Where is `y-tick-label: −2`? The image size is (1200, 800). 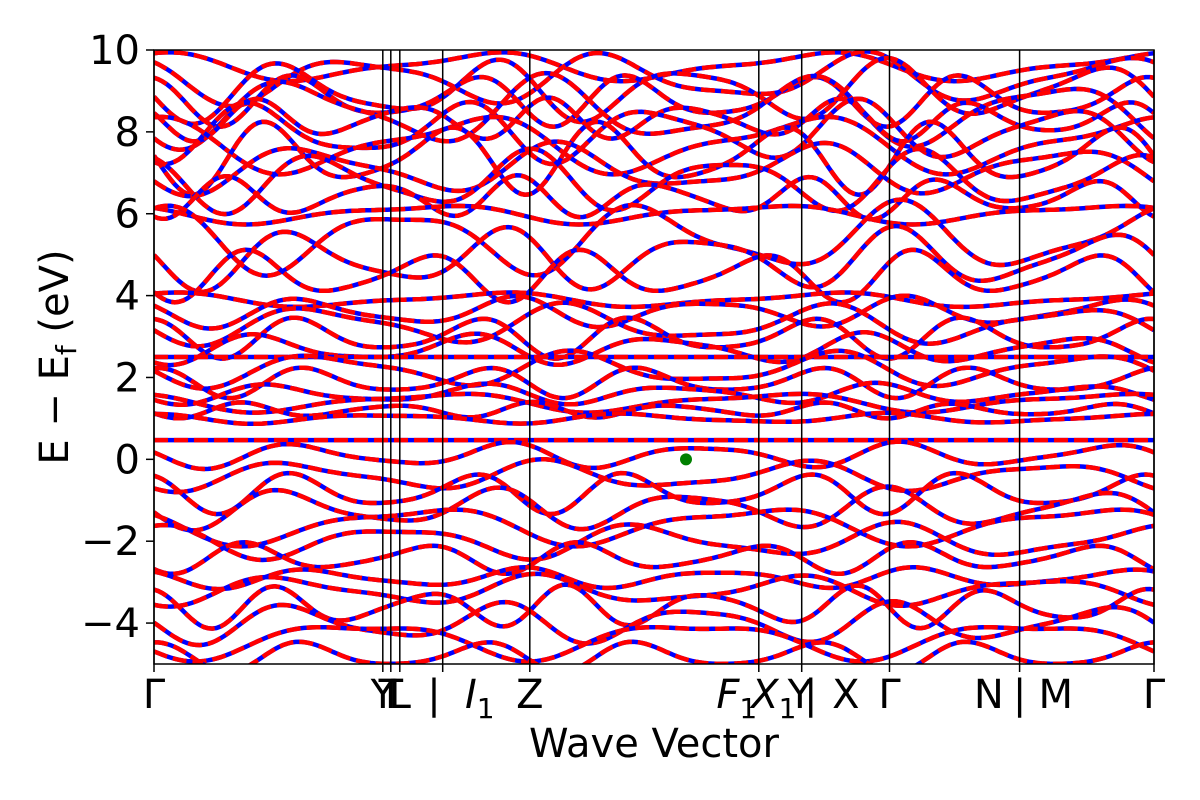
y-tick-label: −2 is located at coordinates (110, 542).